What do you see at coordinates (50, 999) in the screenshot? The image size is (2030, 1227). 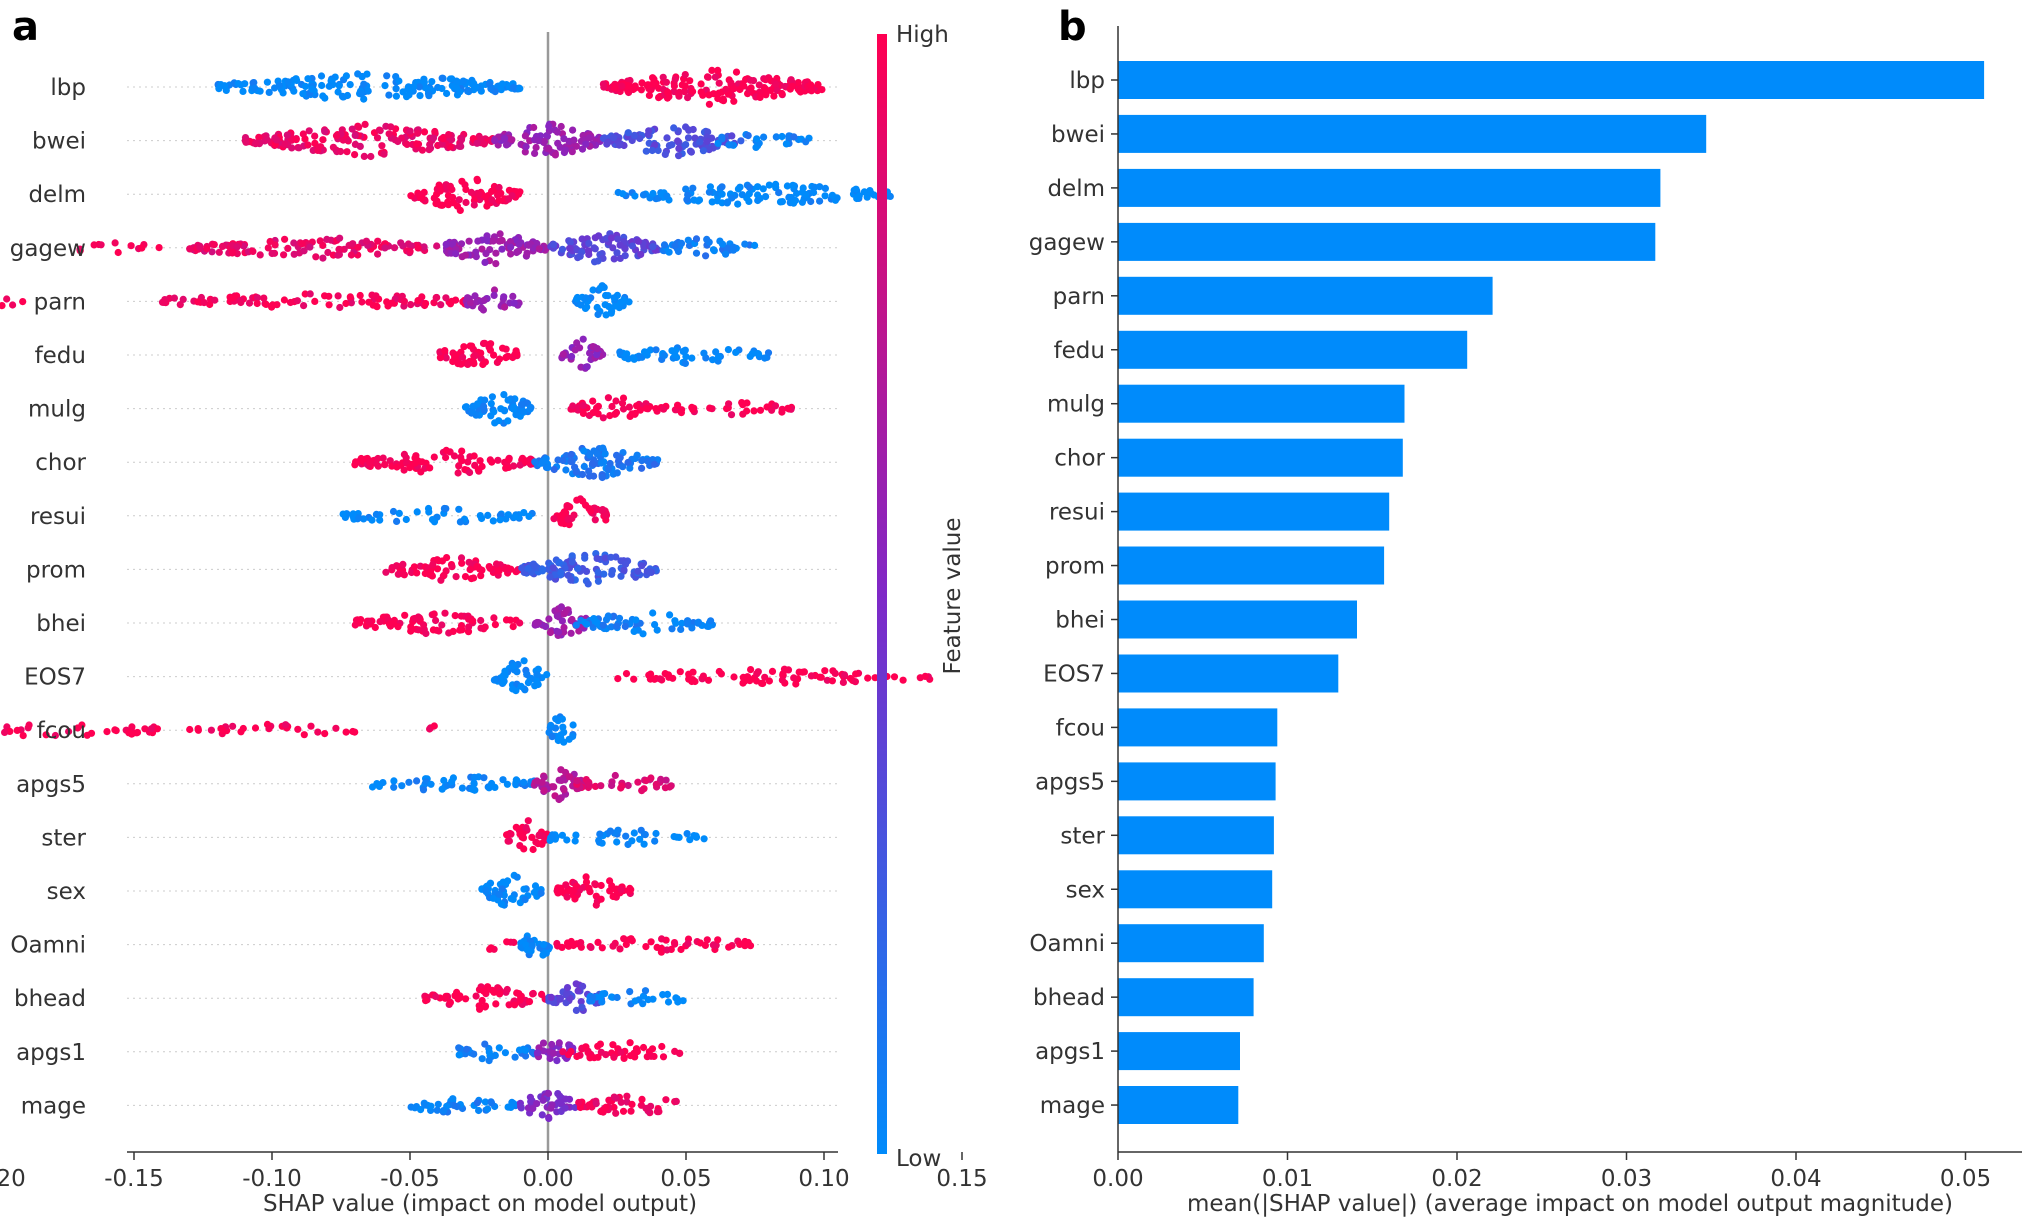 I see `feature-label-bhead: bhead` at bounding box center [50, 999].